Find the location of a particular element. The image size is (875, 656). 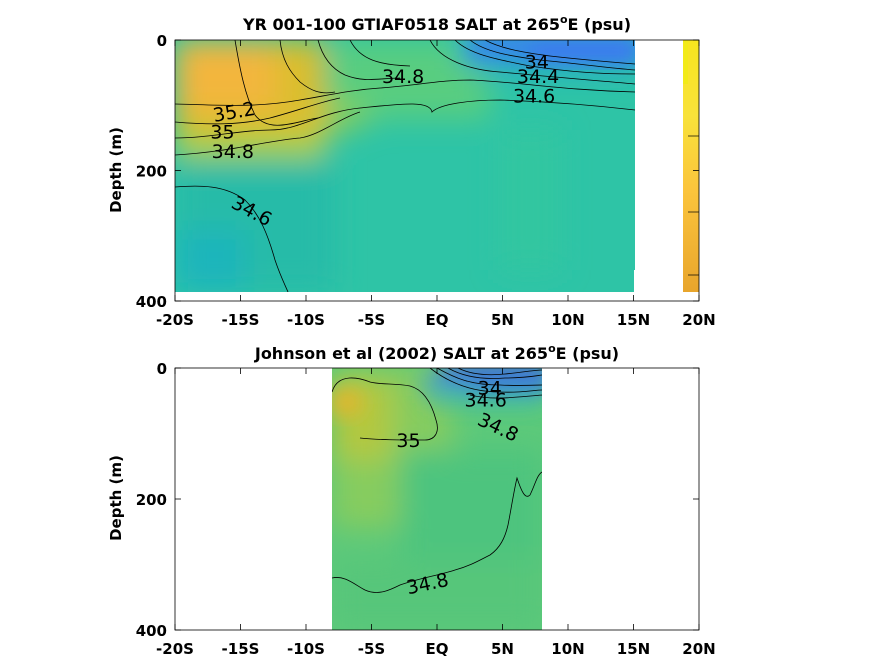

bottom-xtick-label: EQ is located at coordinates (437, 648).